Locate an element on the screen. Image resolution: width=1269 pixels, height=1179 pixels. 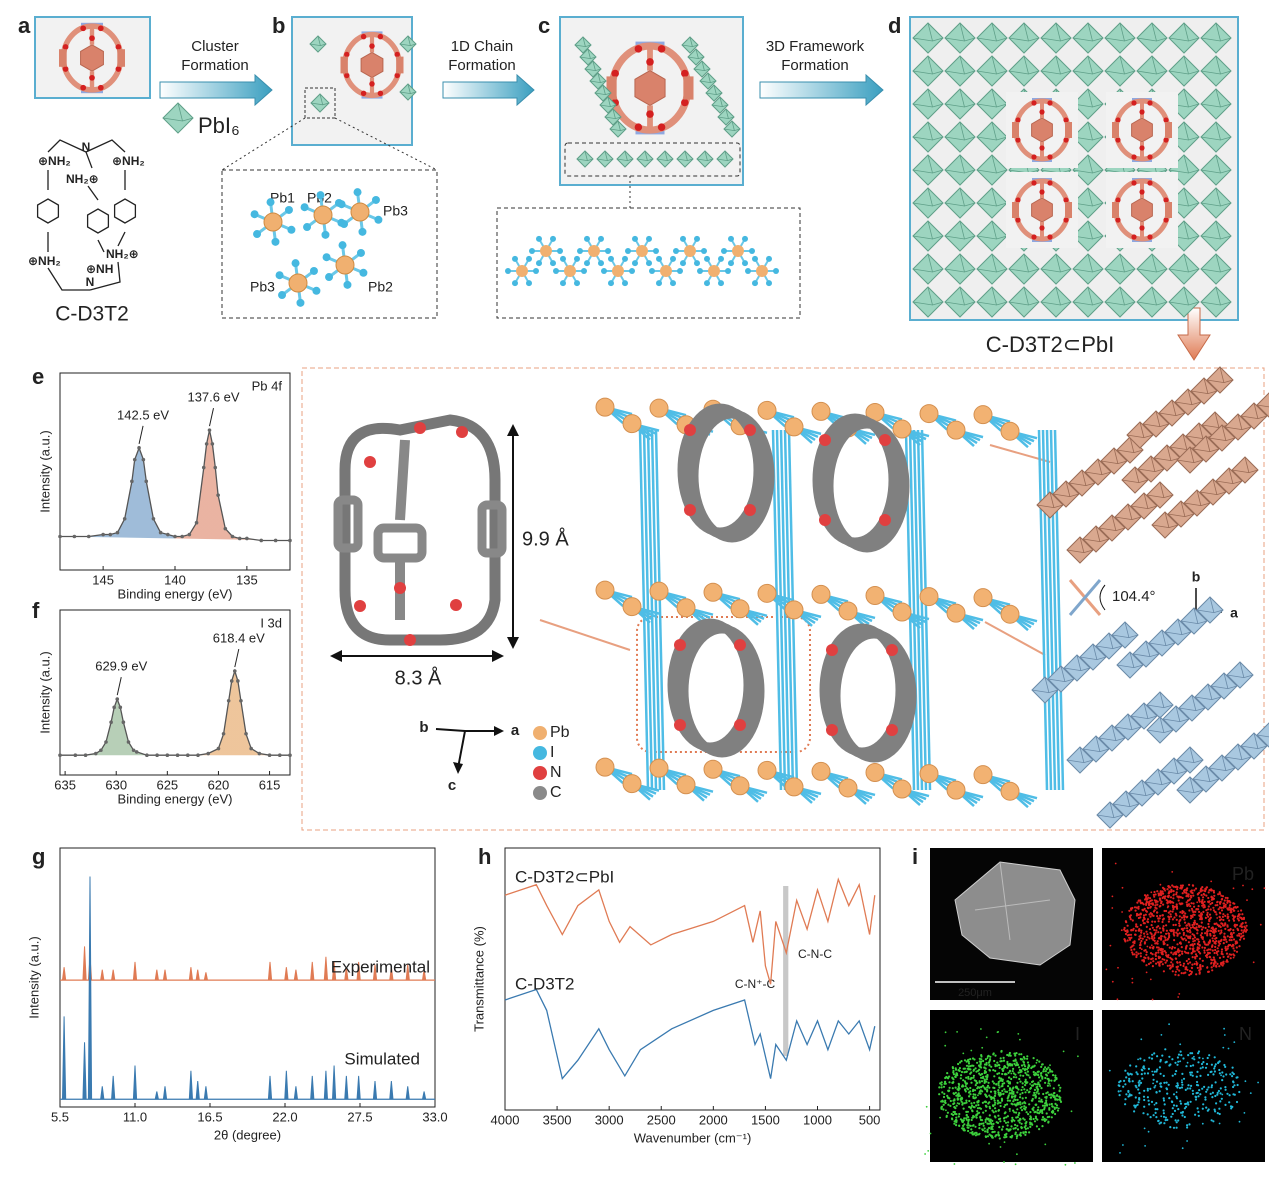
peak is located at coordinates (113, 1087).